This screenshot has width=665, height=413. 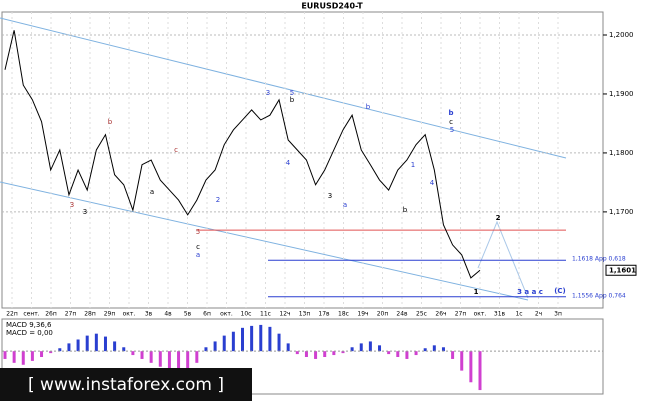 I want to click on x-tick-label: 26п, so click(x=51, y=314).